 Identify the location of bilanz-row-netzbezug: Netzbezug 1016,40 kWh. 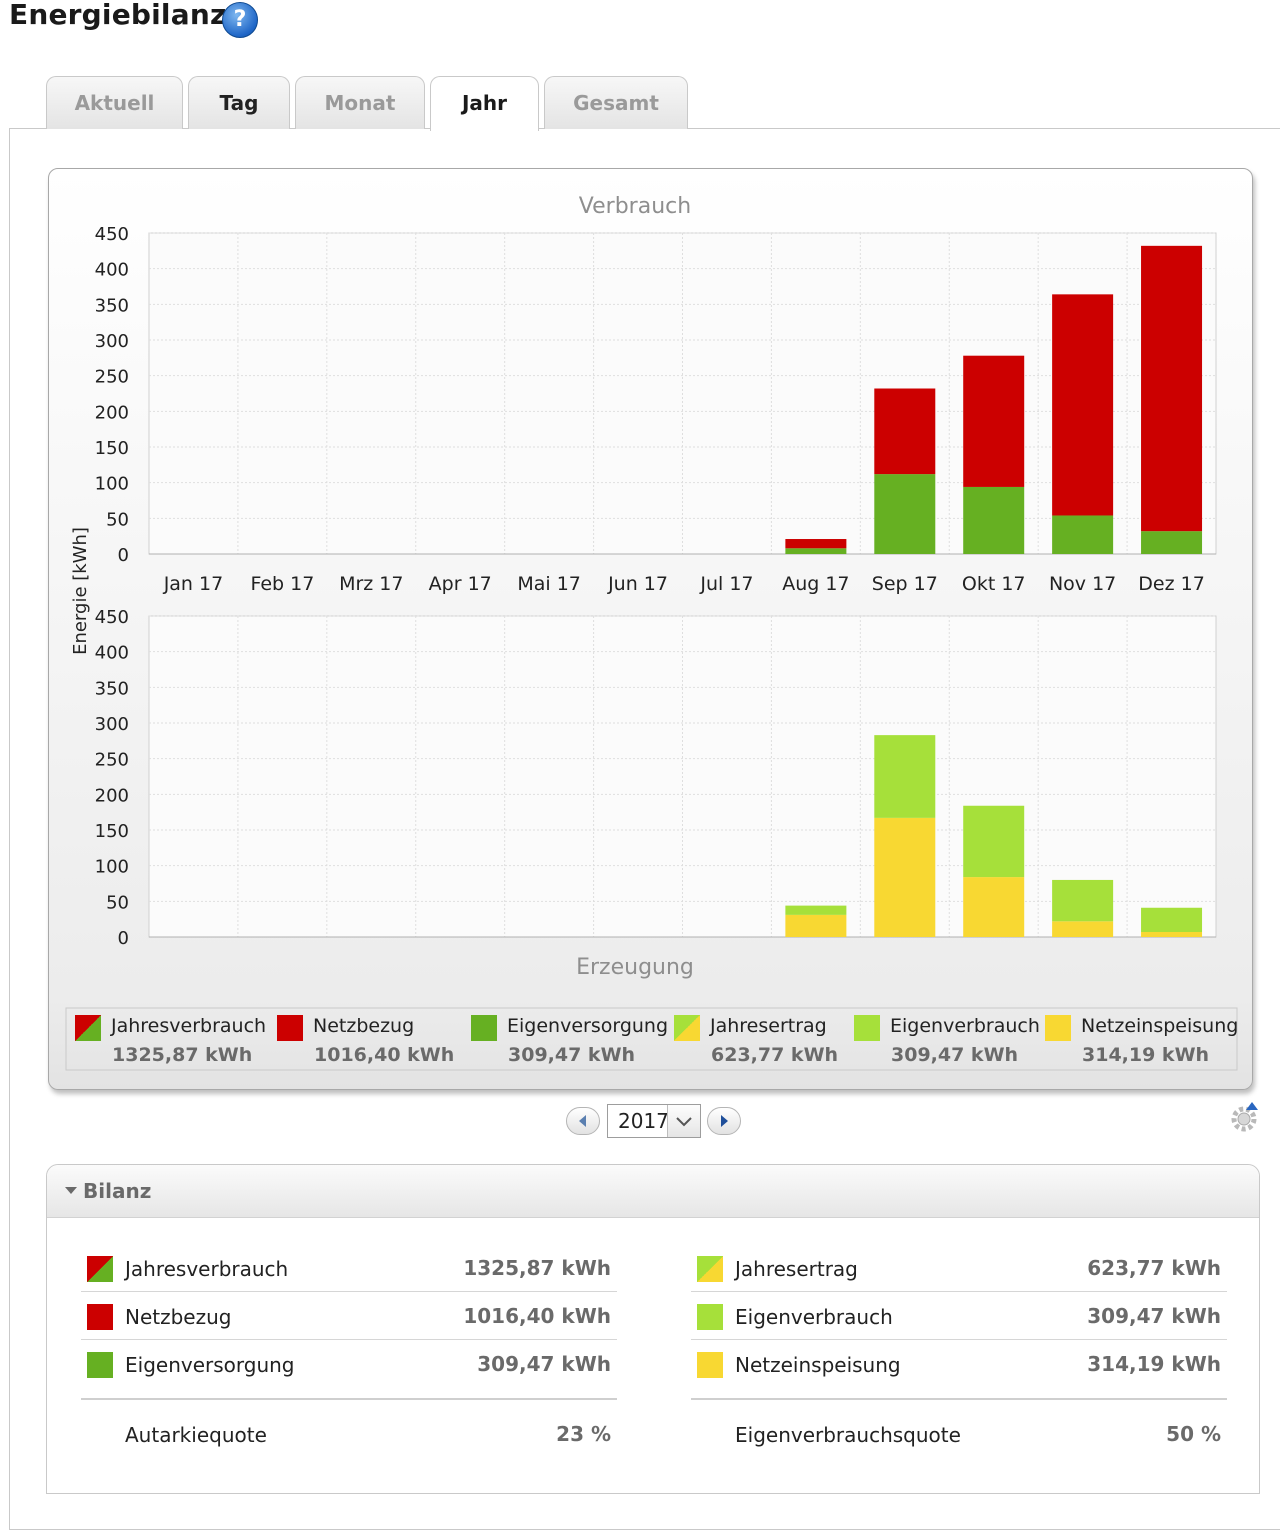
(349, 1316).